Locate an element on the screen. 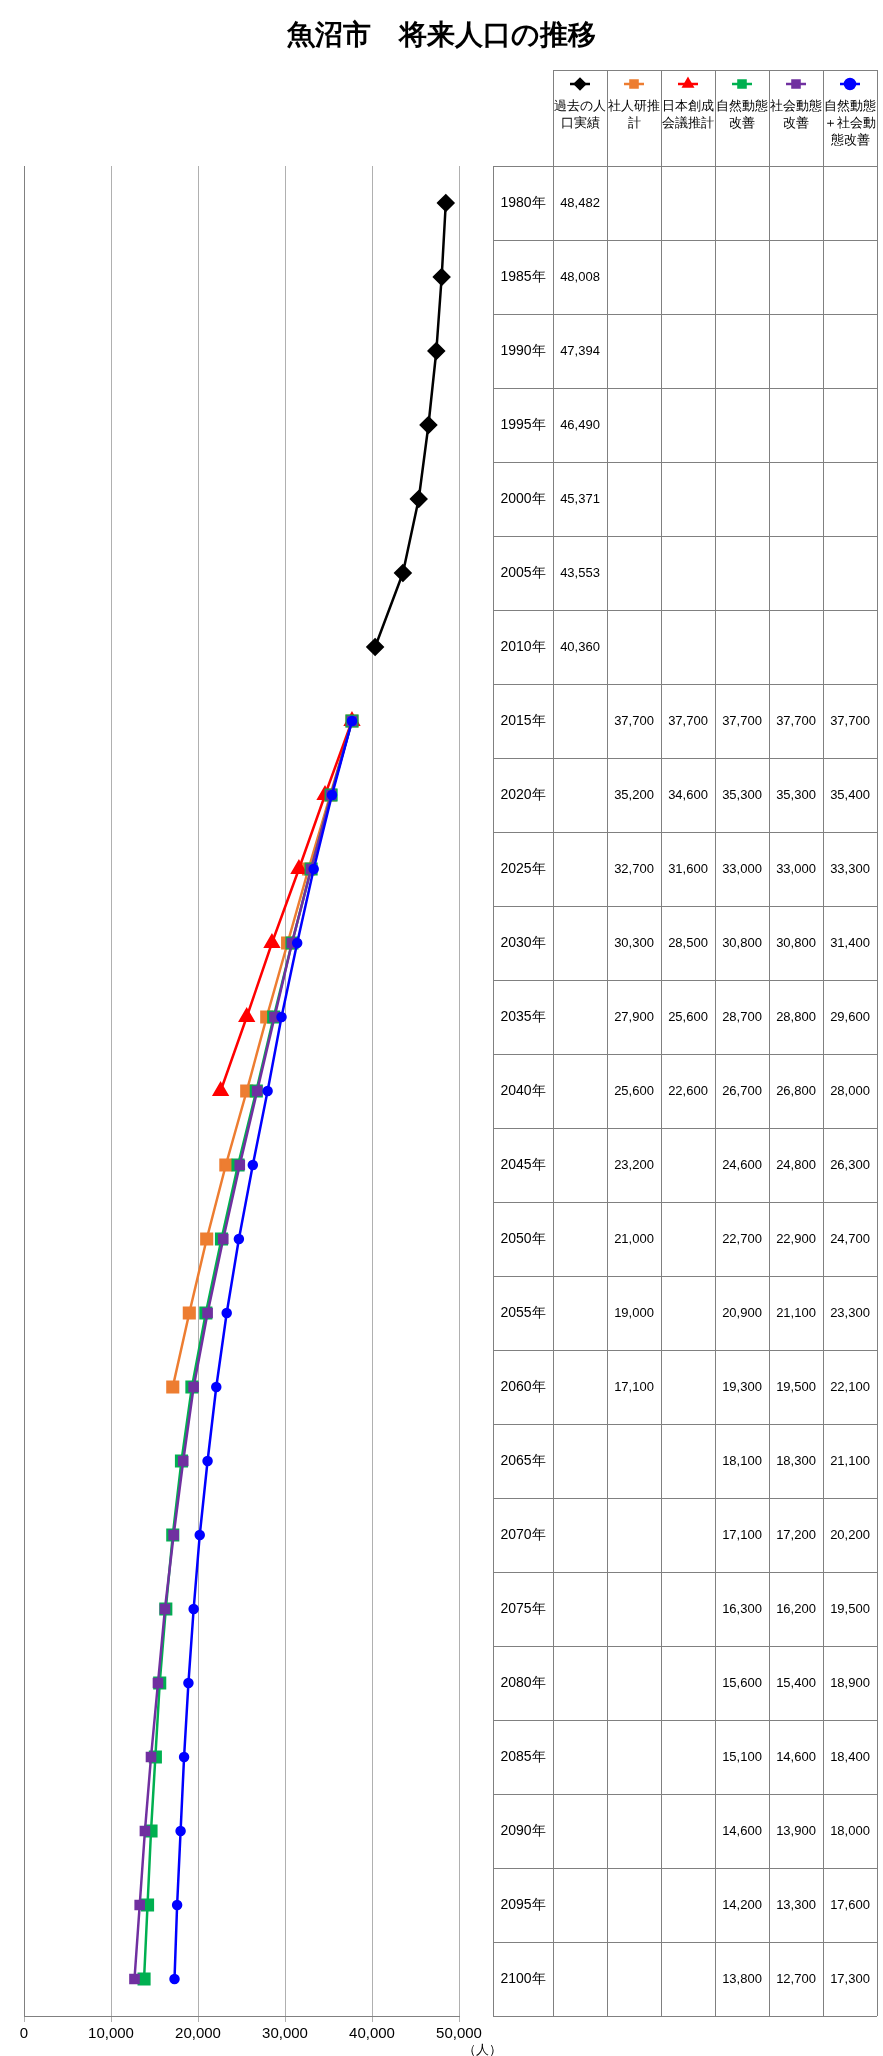 This screenshot has width=883, height=2056. x-tick-label: 40,000 is located at coordinates (372, 2033).